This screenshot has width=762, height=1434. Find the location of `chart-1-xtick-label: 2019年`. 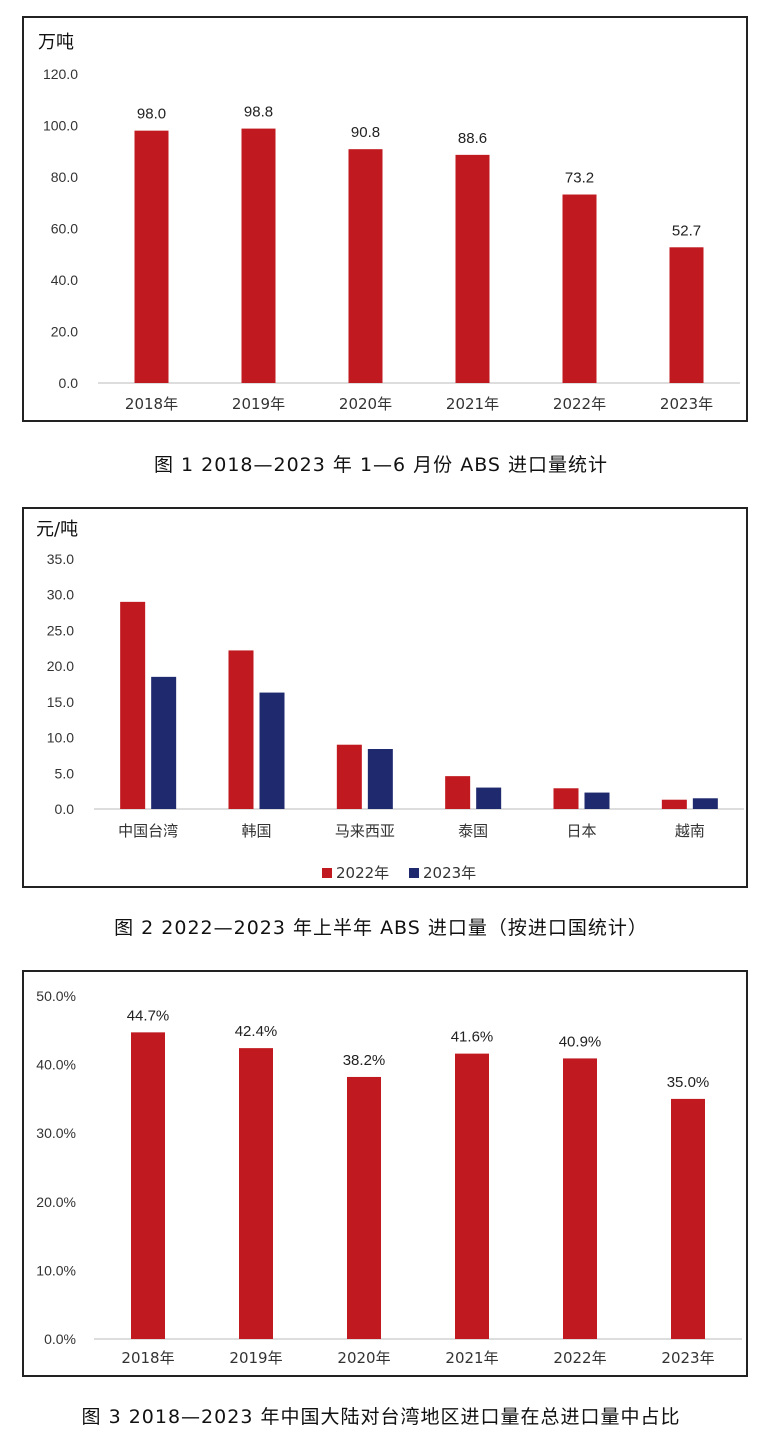

chart-1-xtick-label: 2019年 is located at coordinates (258, 404).